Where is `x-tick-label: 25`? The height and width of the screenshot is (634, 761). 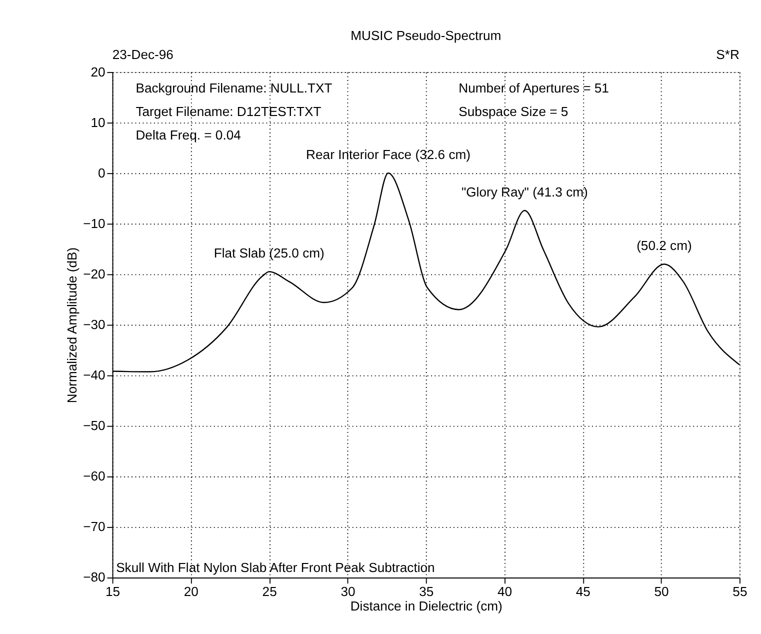
x-tick-label: 25 is located at coordinates (269, 591).